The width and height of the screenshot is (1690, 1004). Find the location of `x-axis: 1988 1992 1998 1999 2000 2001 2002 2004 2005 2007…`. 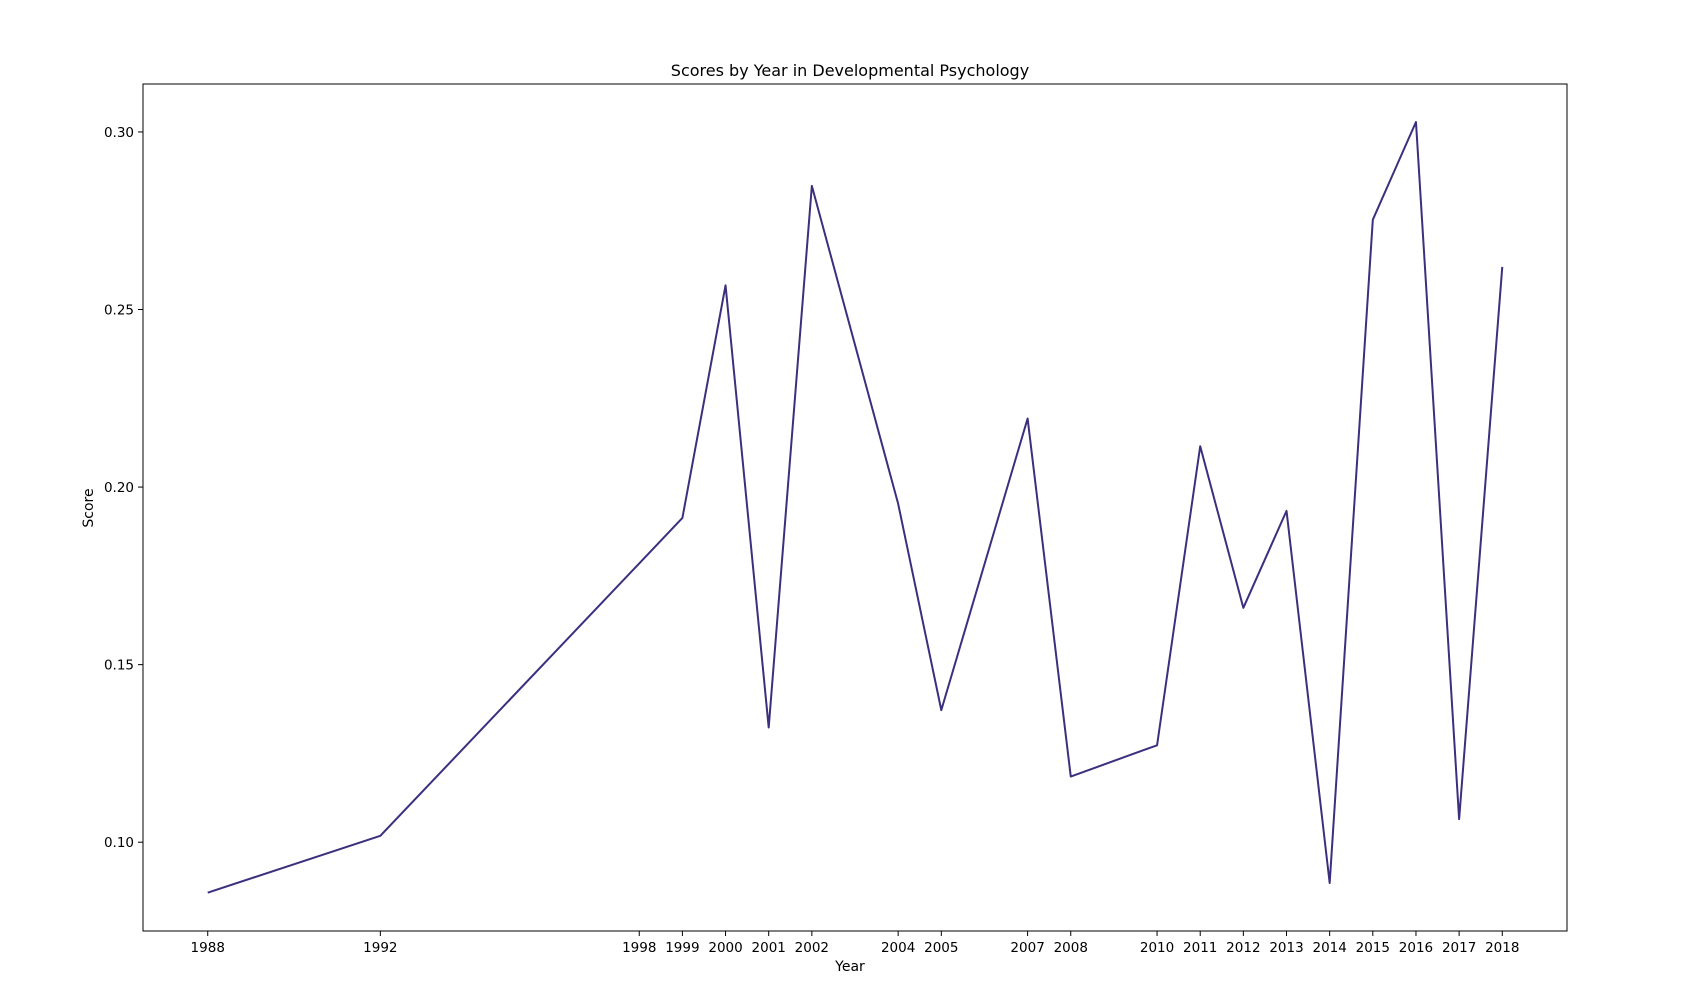

x-axis: 1988 1992 1998 1999 2000 2001 2002 2004 2005 2007… is located at coordinates (855, 943).